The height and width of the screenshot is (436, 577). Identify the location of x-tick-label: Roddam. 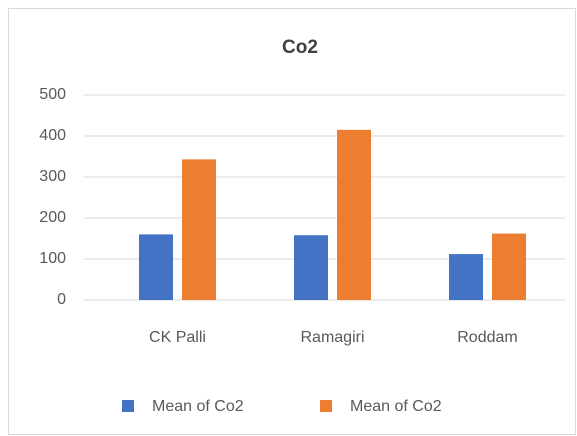
(487, 337).